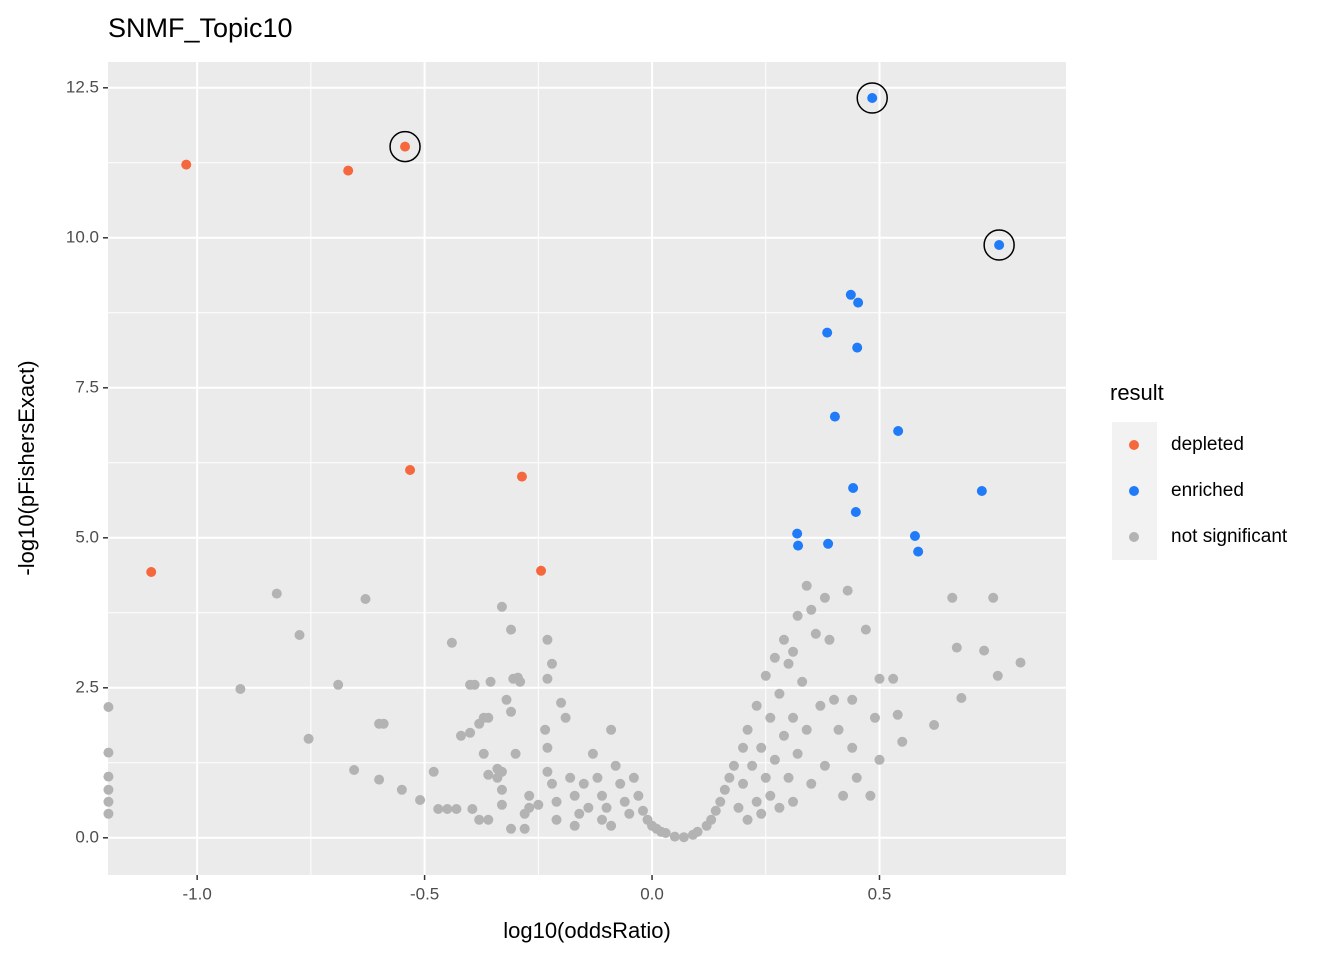  Describe the element at coordinates (880, 893) in the screenshot. I see `x-tick-label: 0.5` at that location.